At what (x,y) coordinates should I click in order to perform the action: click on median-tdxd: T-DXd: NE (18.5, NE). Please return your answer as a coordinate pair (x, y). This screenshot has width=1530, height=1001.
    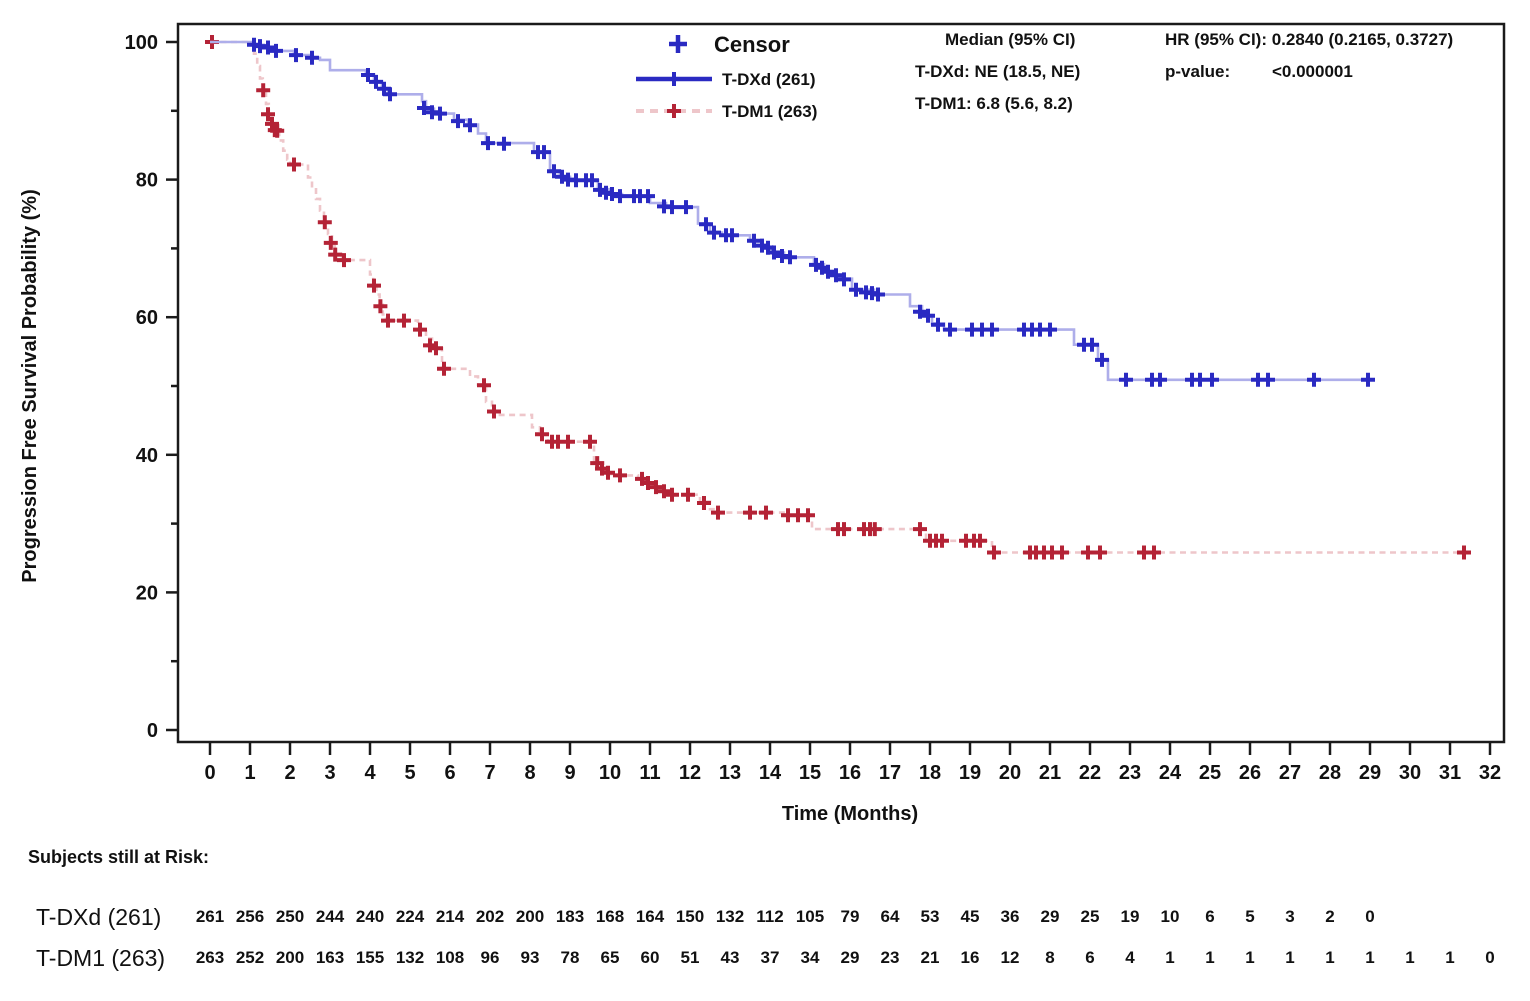
    Looking at the image, I should click on (997, 71).